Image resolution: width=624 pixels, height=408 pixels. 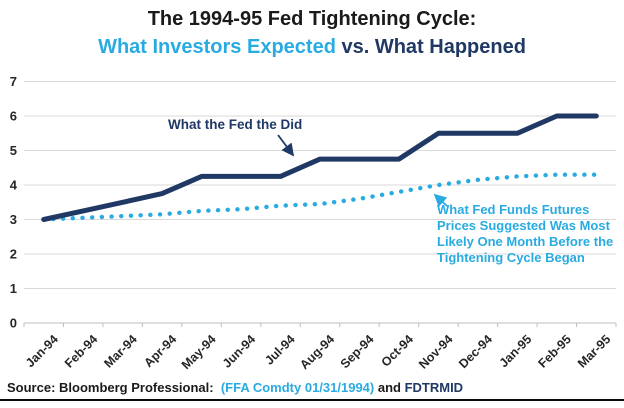 What do you see at coordinates (42, 351) in the screenshot?
I see `x-axis-tick-label: Jan-94` at bounding box center [42, 351].